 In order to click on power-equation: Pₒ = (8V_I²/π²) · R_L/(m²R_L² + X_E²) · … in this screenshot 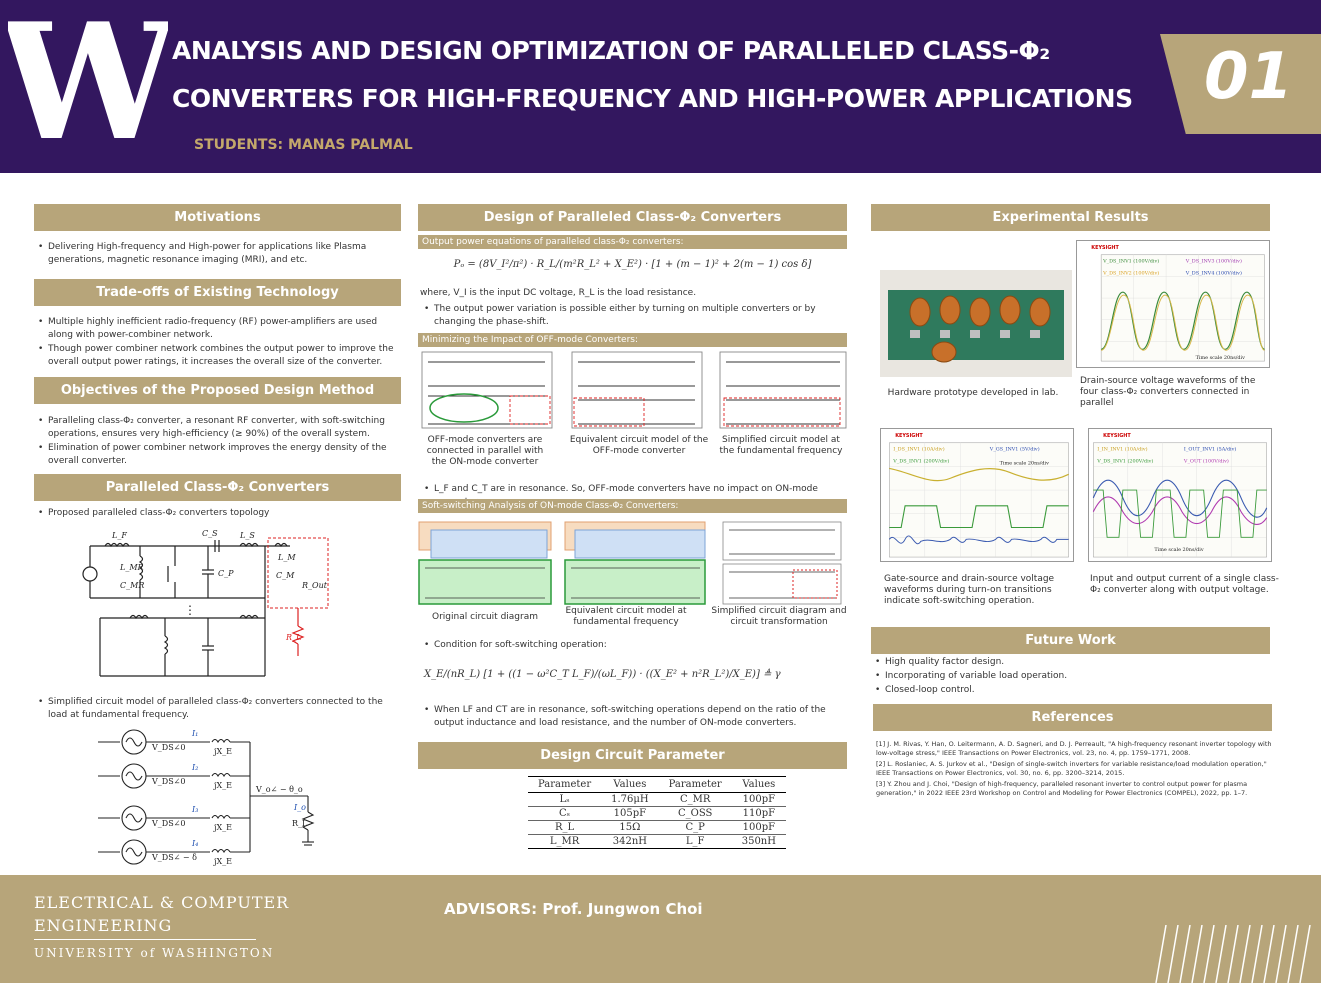, I will do `click(632, 264)`.